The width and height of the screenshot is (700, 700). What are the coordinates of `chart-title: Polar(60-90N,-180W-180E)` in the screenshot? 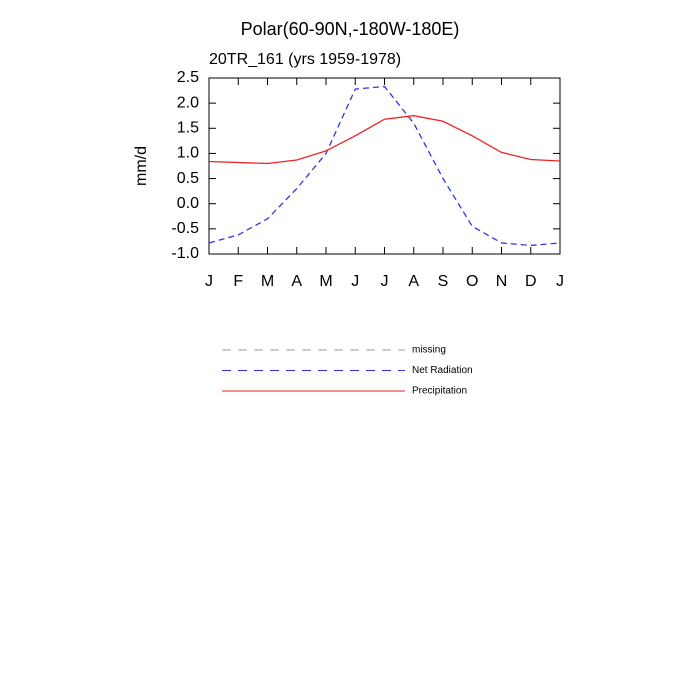 It's located at (350, 29).